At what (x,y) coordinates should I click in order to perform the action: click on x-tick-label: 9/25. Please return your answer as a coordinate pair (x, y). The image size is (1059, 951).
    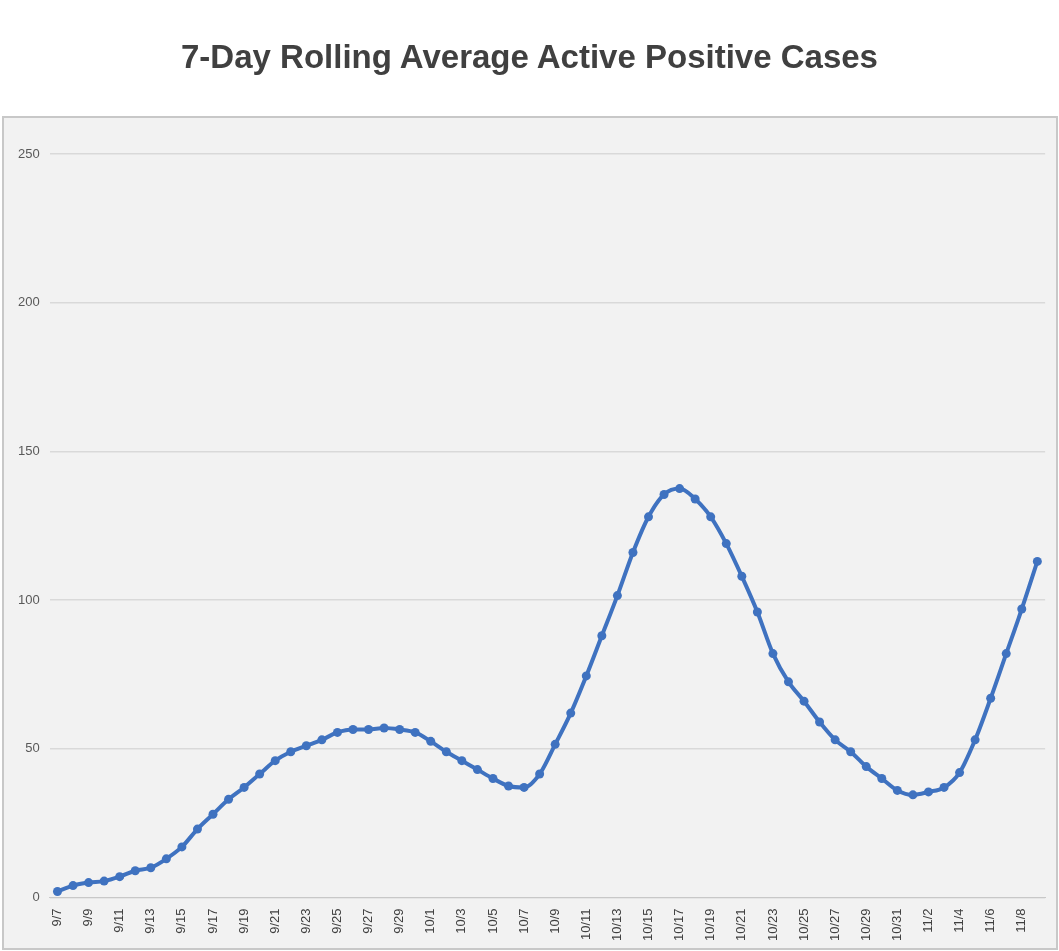
    Looking at the image, I should click on (337, 921).